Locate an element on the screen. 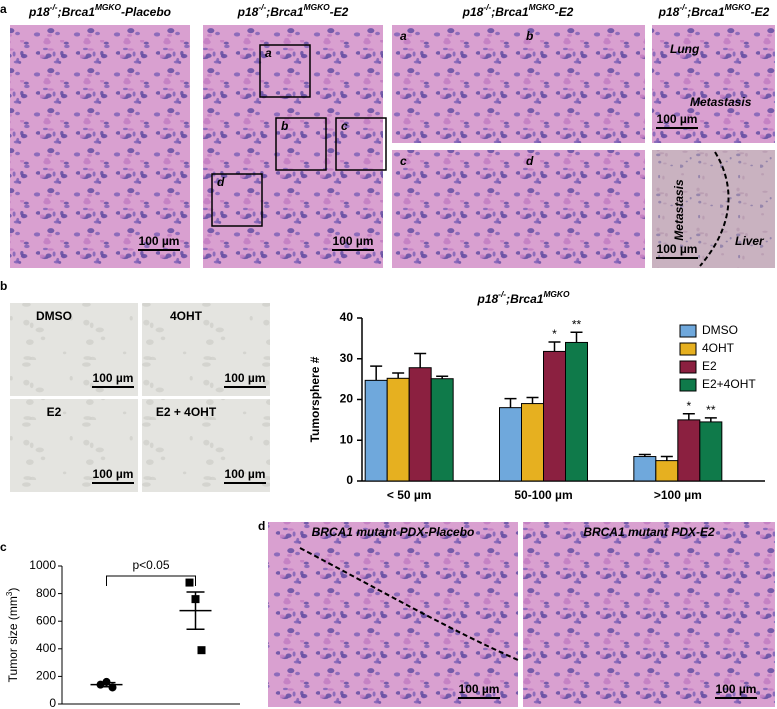 The image size is (777, 709). y-axis-title: Tumorsphere # is located at coordinates (315, 399).